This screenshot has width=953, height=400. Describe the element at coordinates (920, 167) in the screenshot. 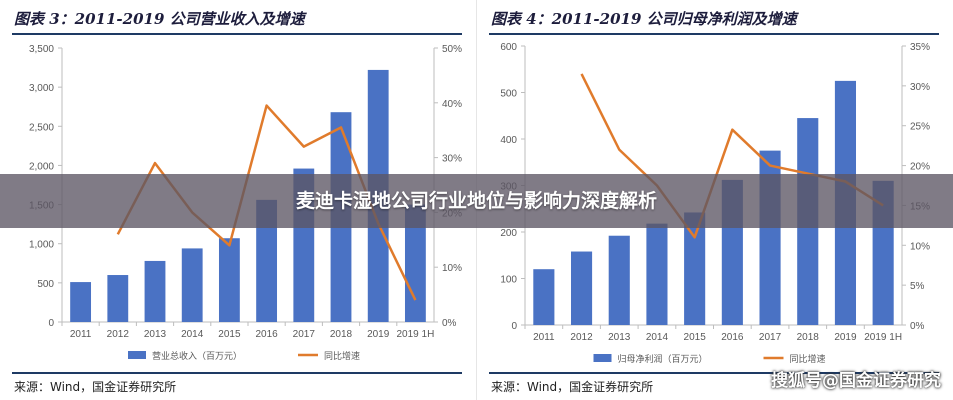

I see `y-right-tick-label: 20%` at that location.